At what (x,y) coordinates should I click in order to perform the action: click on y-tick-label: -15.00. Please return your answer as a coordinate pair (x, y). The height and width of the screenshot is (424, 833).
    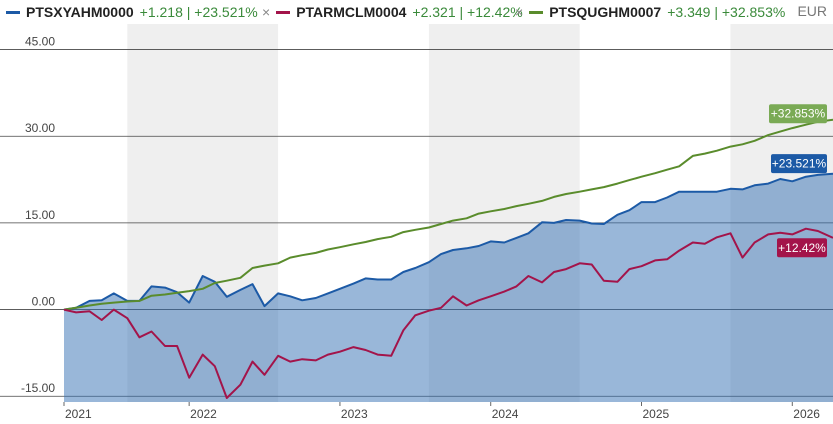
    Looking at the image, I should click on (38, 388).